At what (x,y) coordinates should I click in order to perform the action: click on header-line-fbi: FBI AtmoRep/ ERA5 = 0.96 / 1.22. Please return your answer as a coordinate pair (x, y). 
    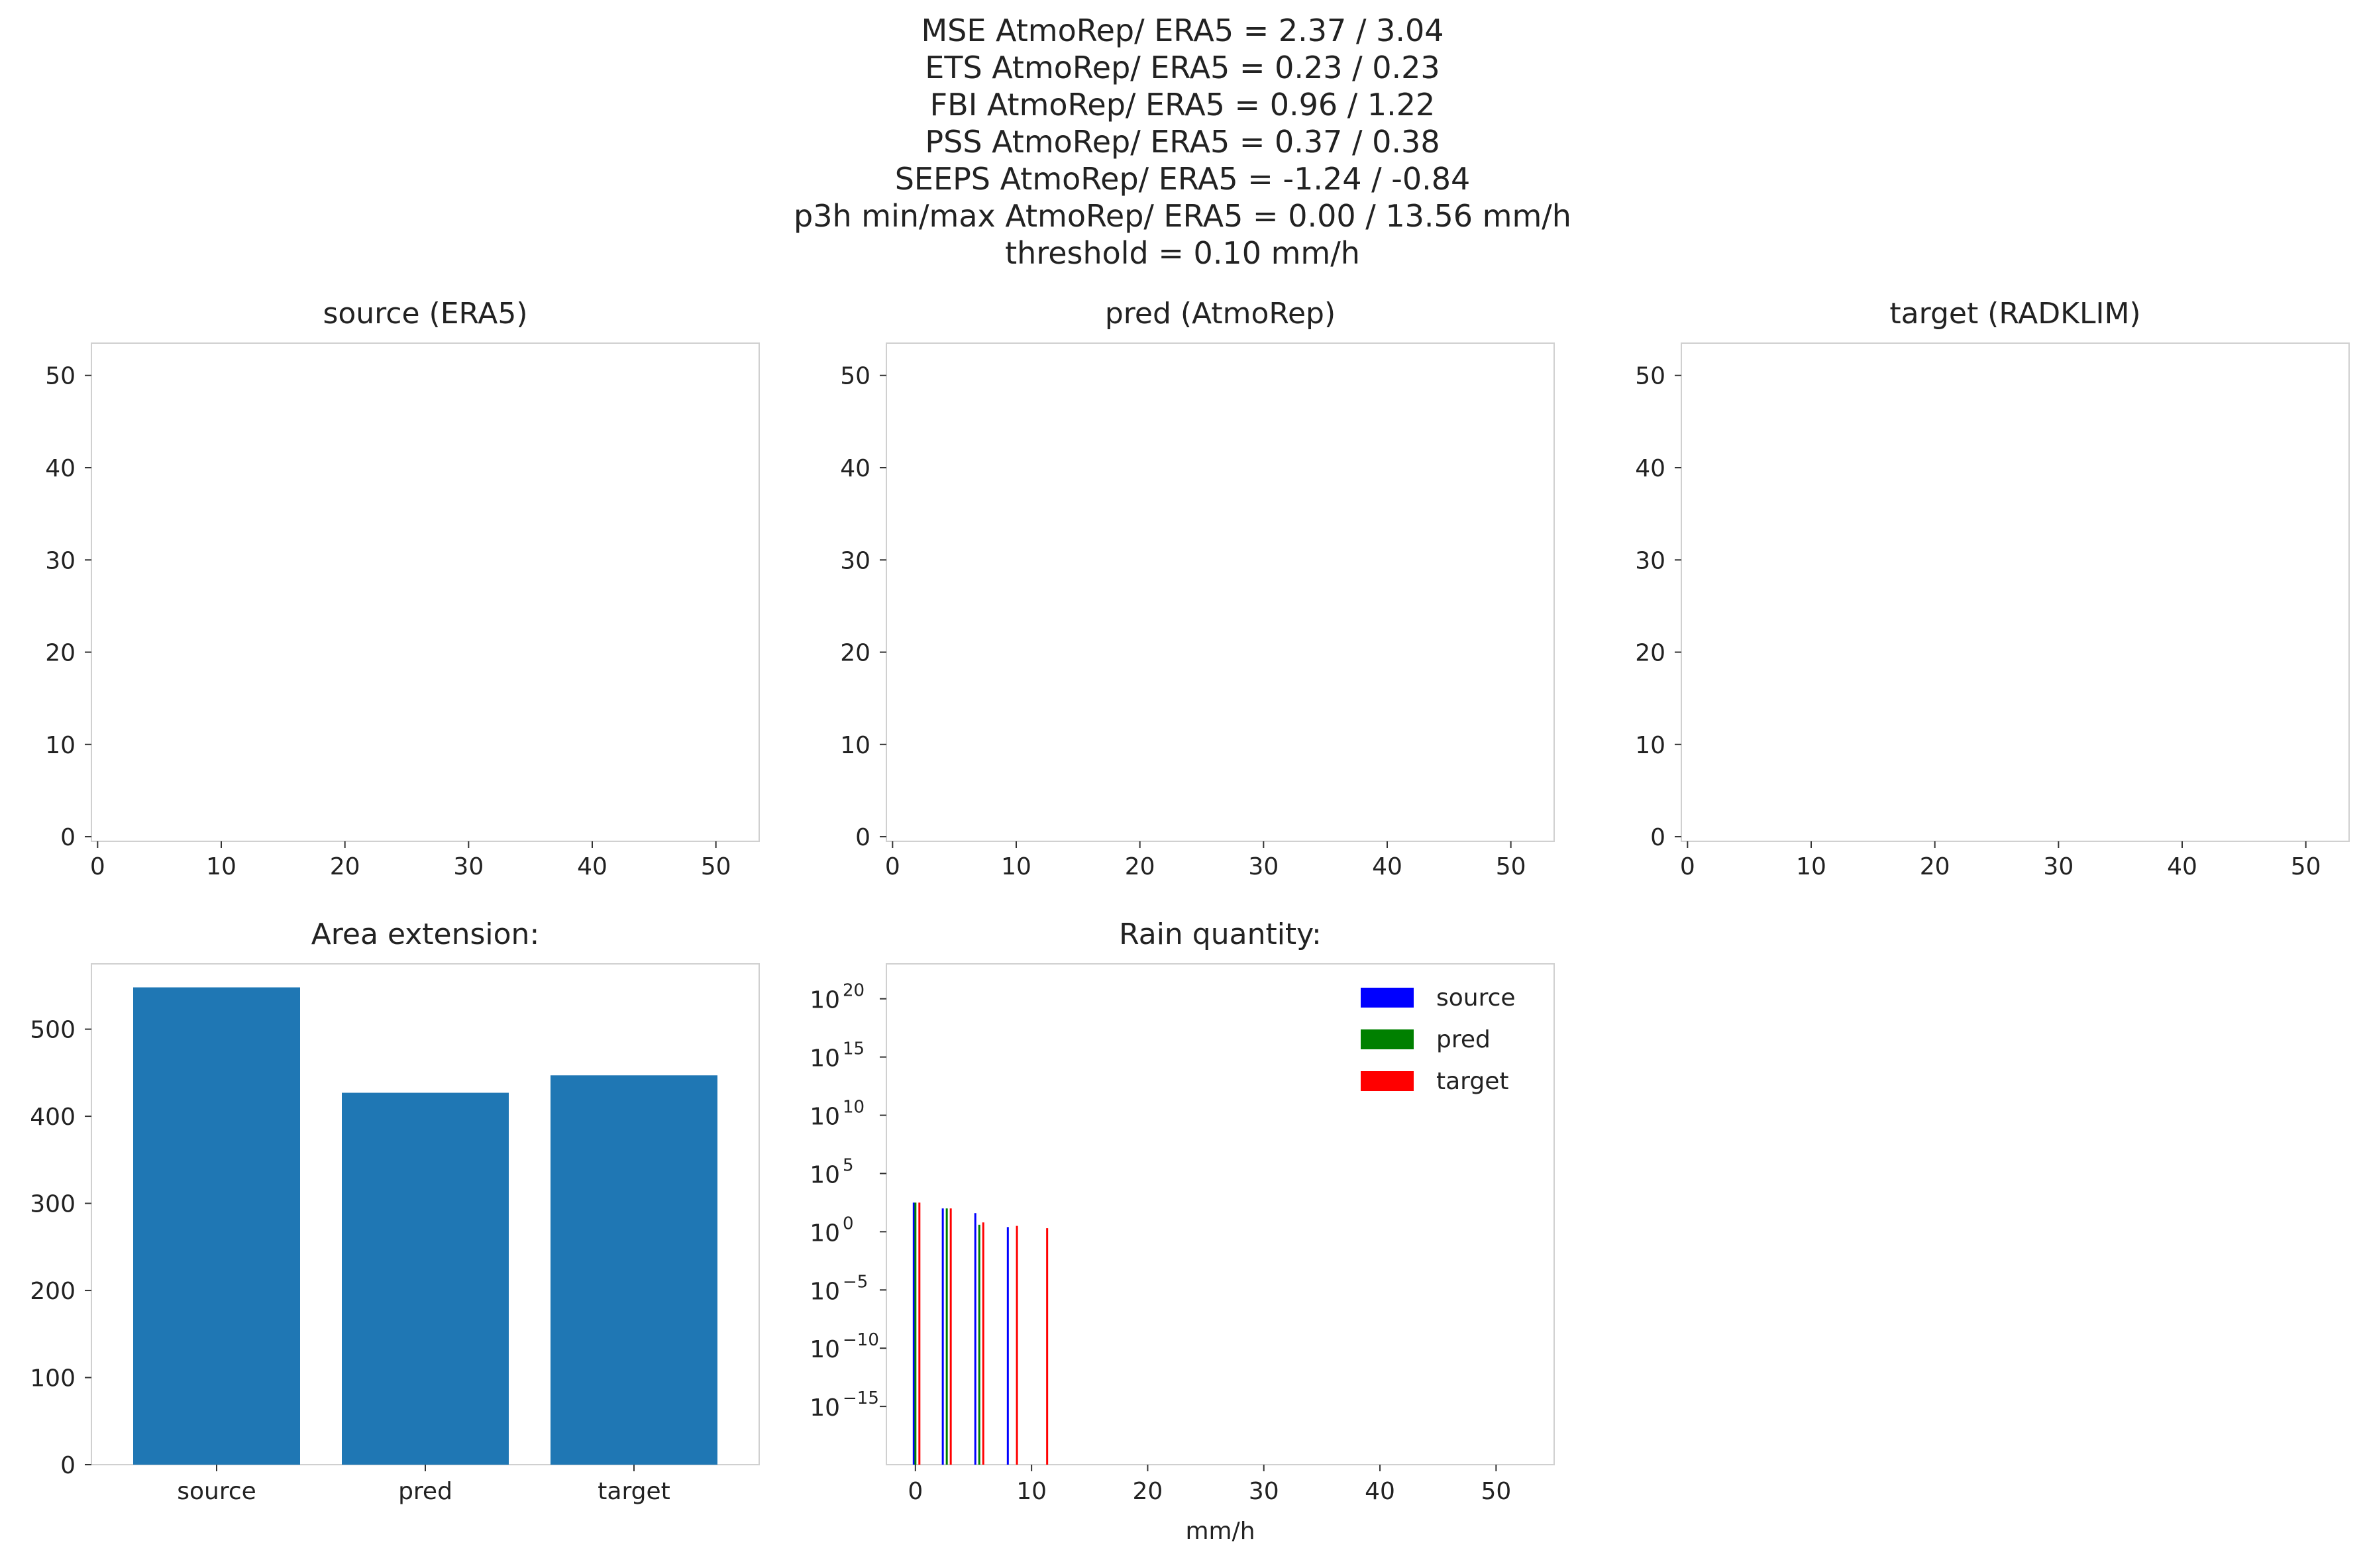
    Looking at the image, I should click on (1182, 105).